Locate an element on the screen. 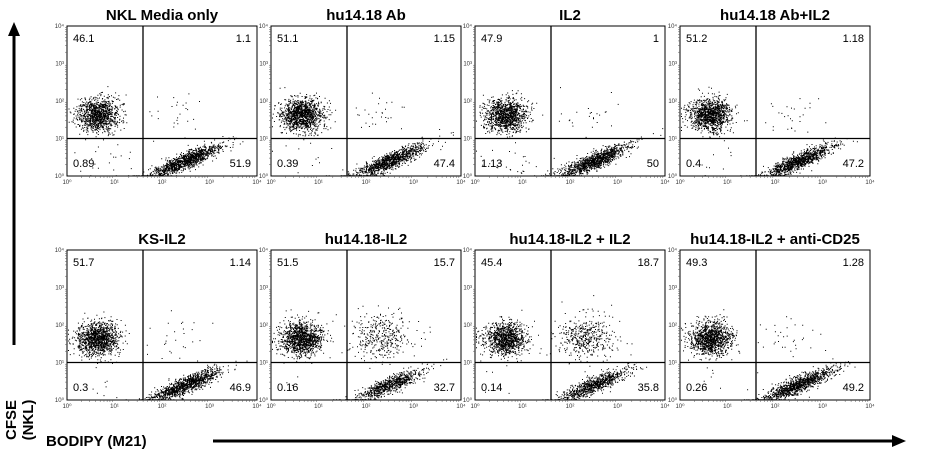 The width and height of the screenshot is (945, 456). quadrant-label-ll: 0.89 is located at coordinates (83, 164).